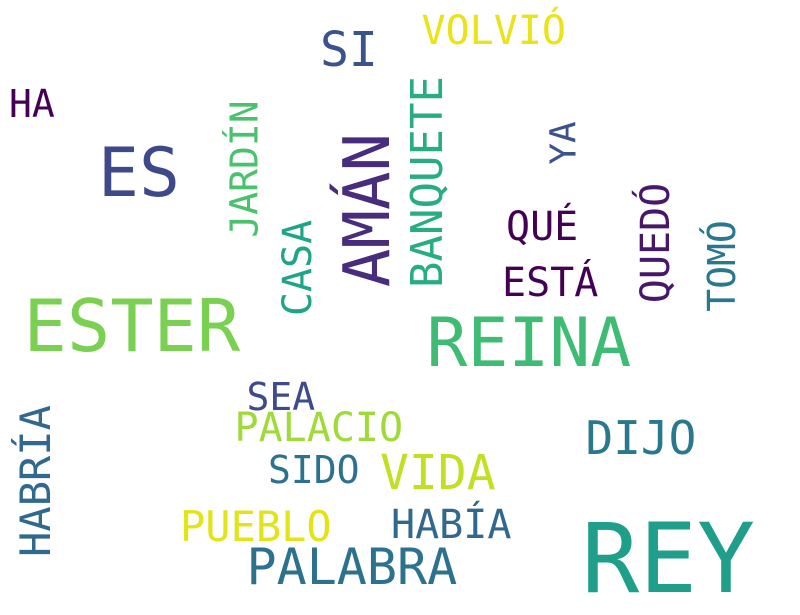  I want to click on word-rey: REY, so click(668, 559).